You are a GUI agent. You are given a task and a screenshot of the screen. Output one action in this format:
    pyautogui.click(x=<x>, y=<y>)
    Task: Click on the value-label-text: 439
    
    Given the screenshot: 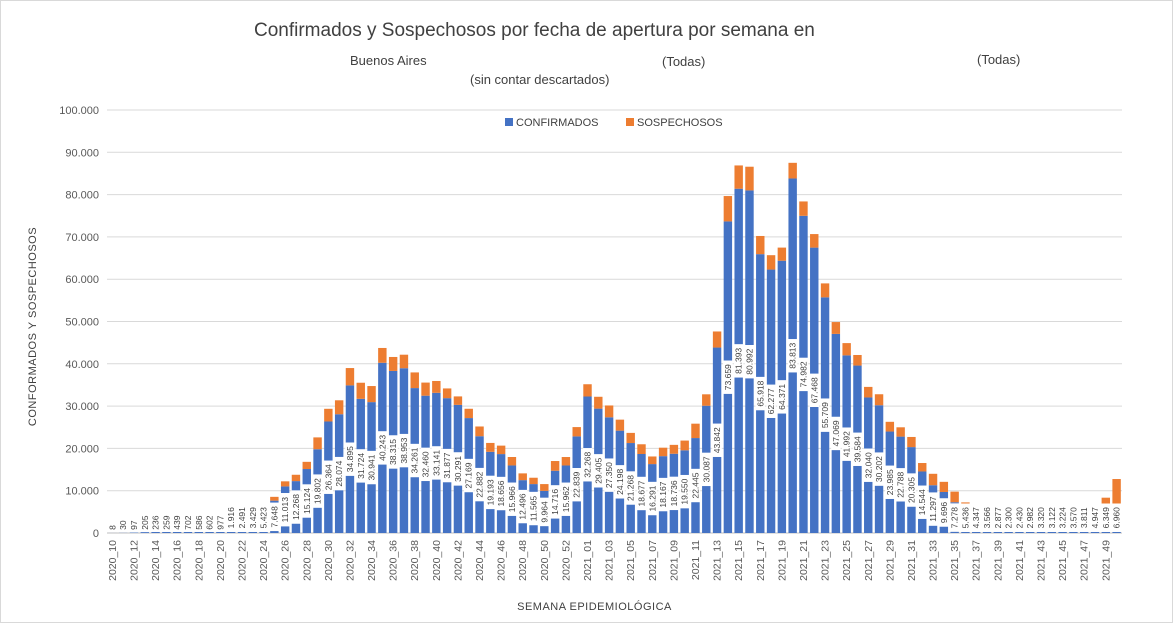 What is the action you would take?
    pyautogui.click(x=177, y=522)
    